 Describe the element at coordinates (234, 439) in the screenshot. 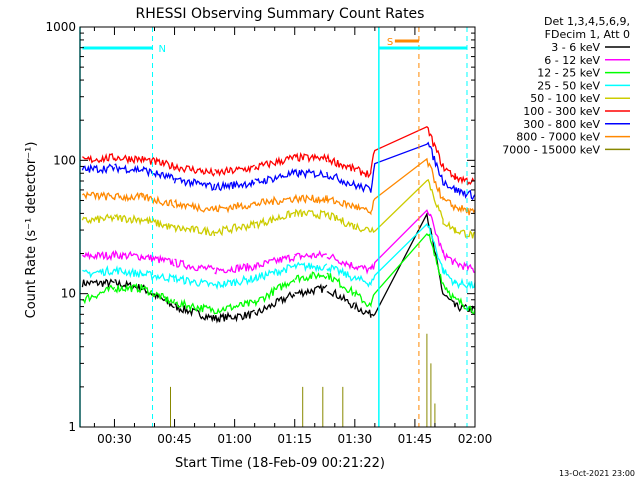

I see `x-tick-label: 01:00` at that location.